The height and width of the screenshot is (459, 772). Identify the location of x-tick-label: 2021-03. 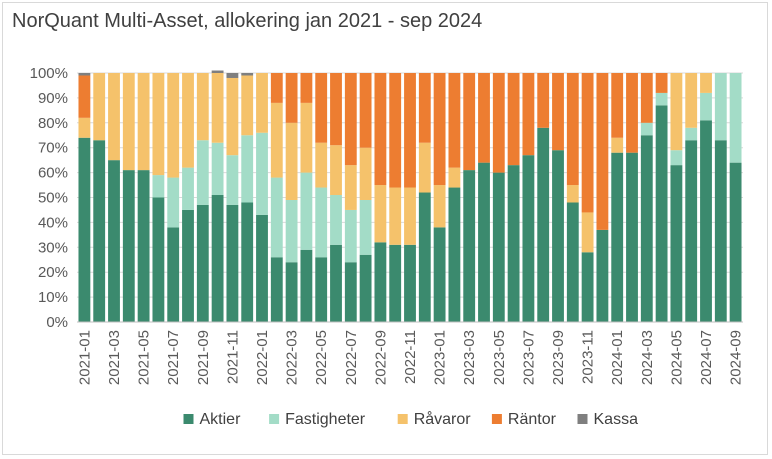
(114, 357).